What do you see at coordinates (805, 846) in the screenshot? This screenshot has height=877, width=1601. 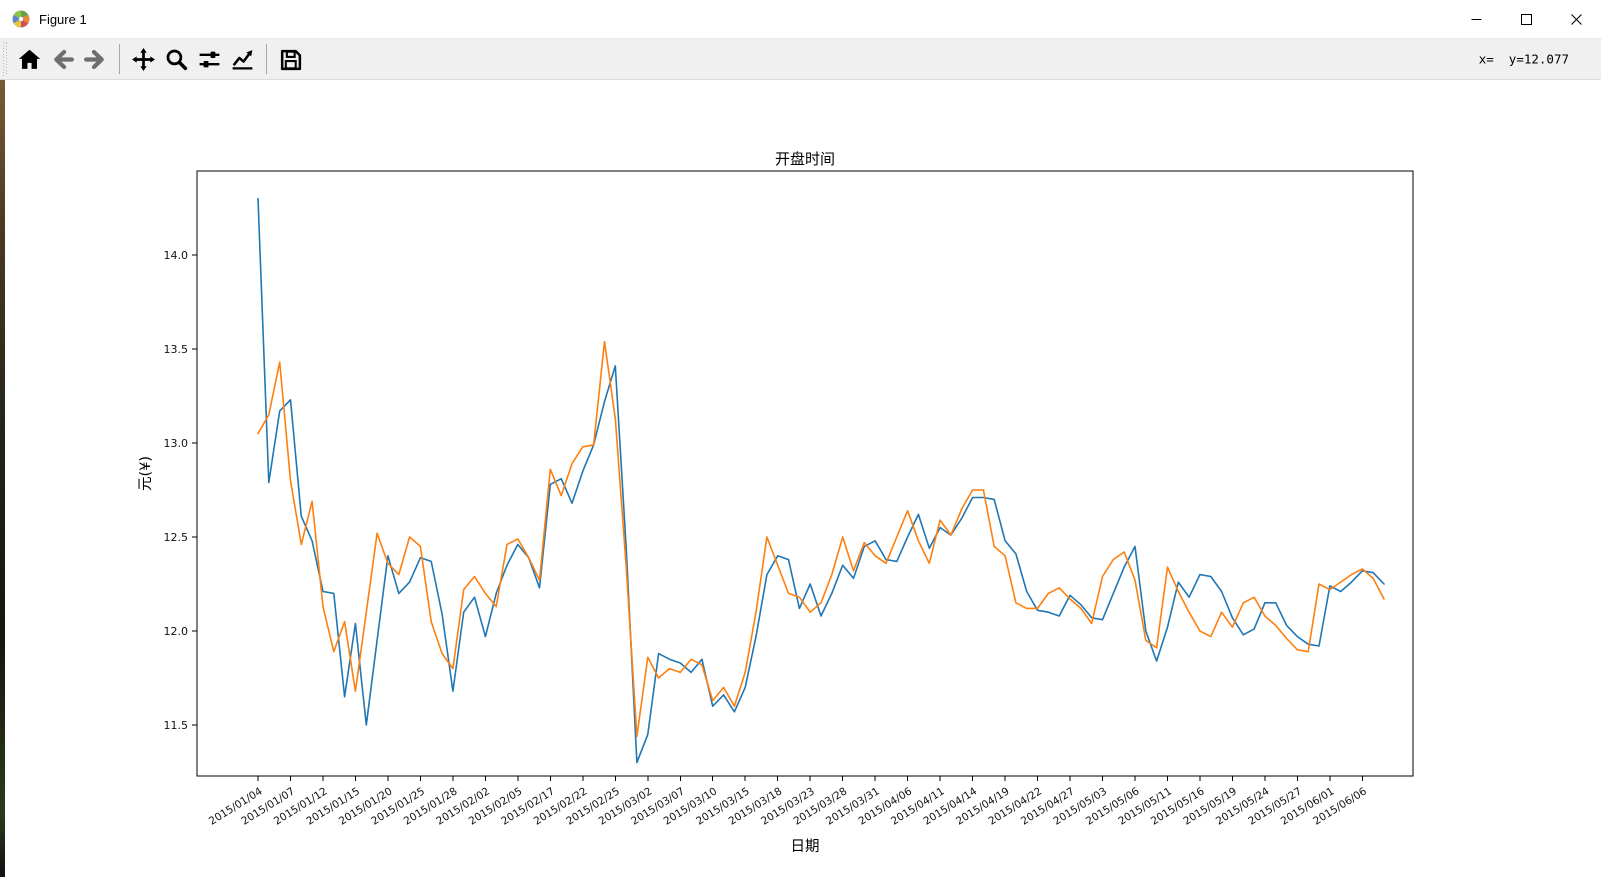 I see `x-axis-label: 日期` at bounding box center [805, 846].